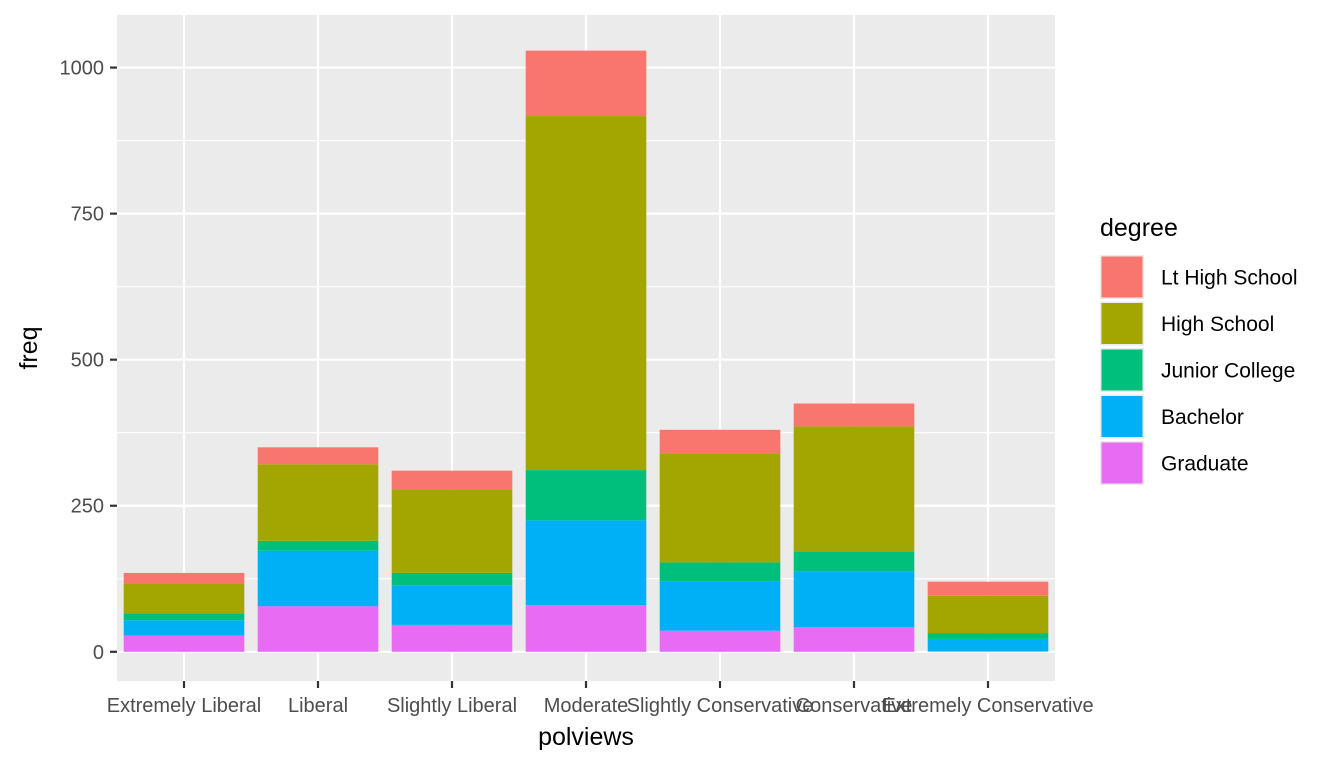 The height and width of the screenshot is (768, 1344). Describe the element at coordinates (854, 706) in the screenshot. I see `x-tick-label: Conservative` at that location.